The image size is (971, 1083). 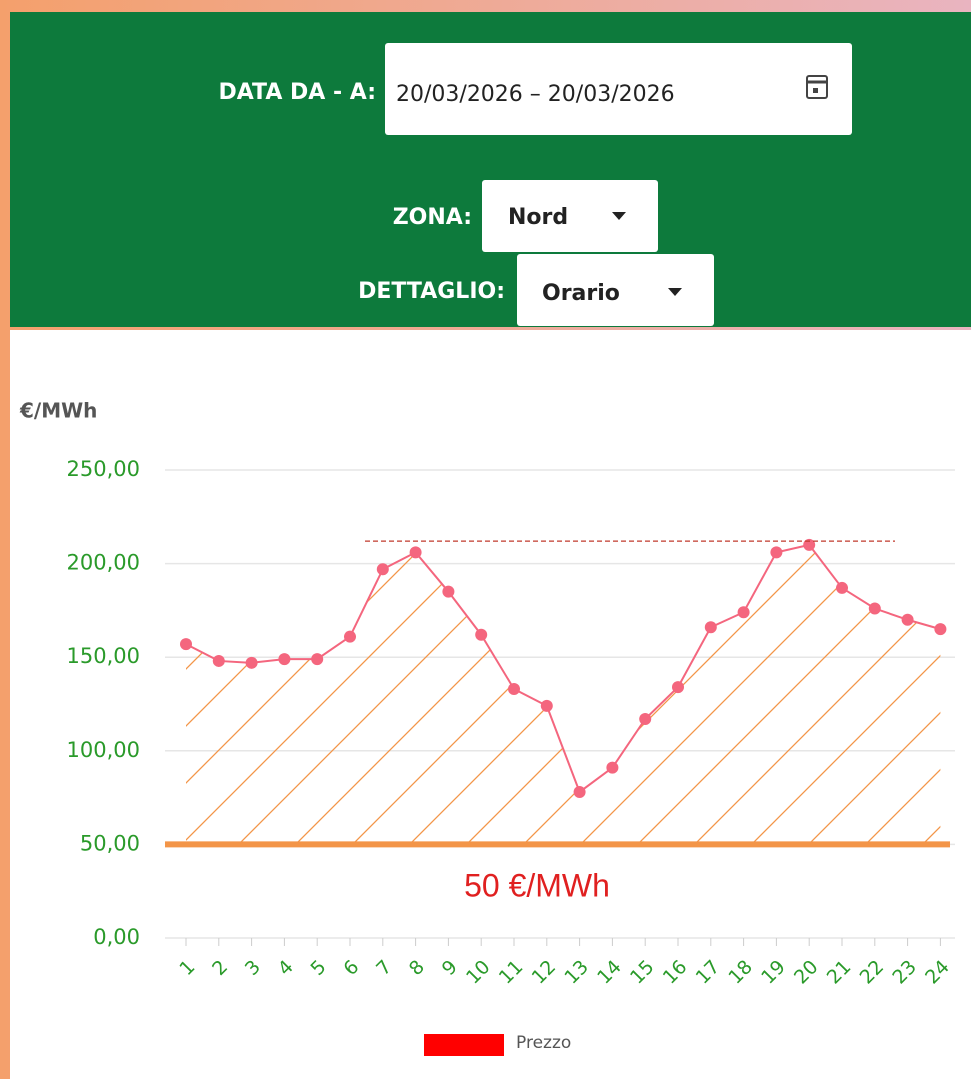 I want to click on y-tick-label: 50,00, so click(x=110, y=843).